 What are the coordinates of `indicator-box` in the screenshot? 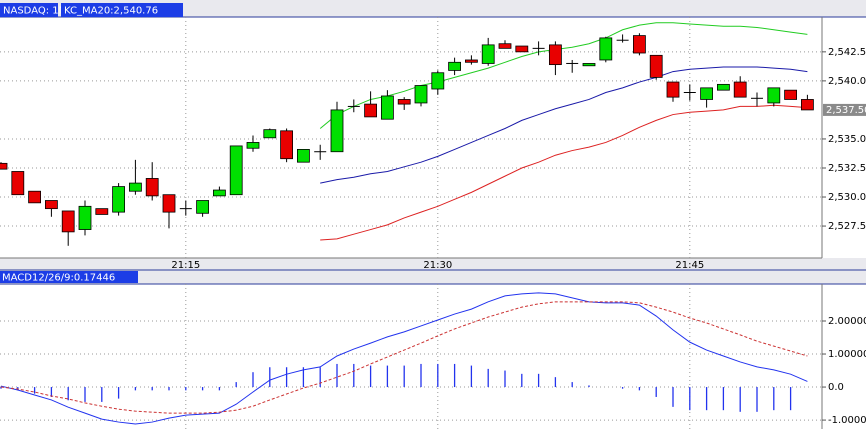 It's located at (122, 10).